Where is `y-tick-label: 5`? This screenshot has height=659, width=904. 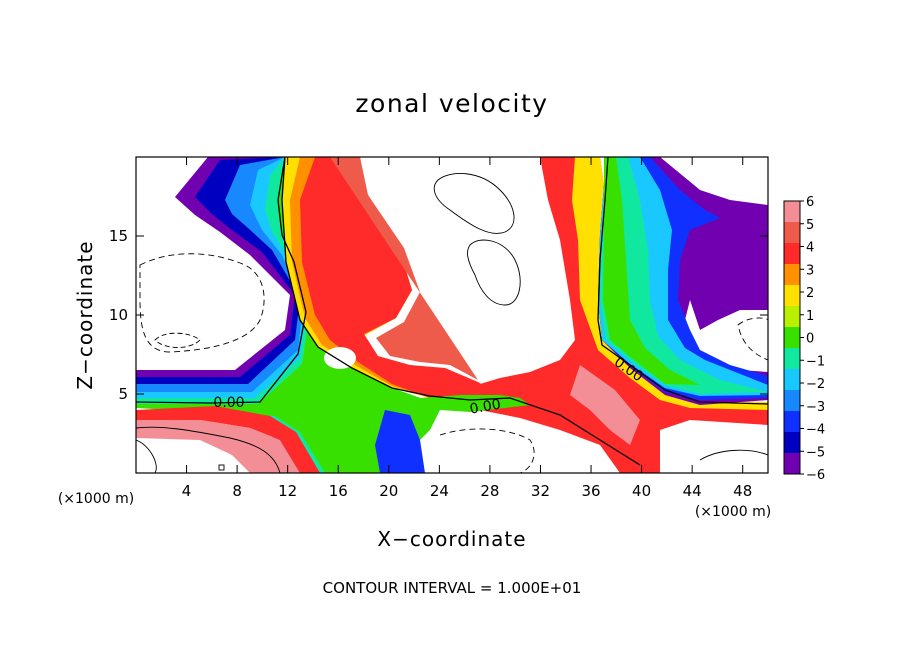 y-tick-label: 5 is located at coordinates (123, 394).